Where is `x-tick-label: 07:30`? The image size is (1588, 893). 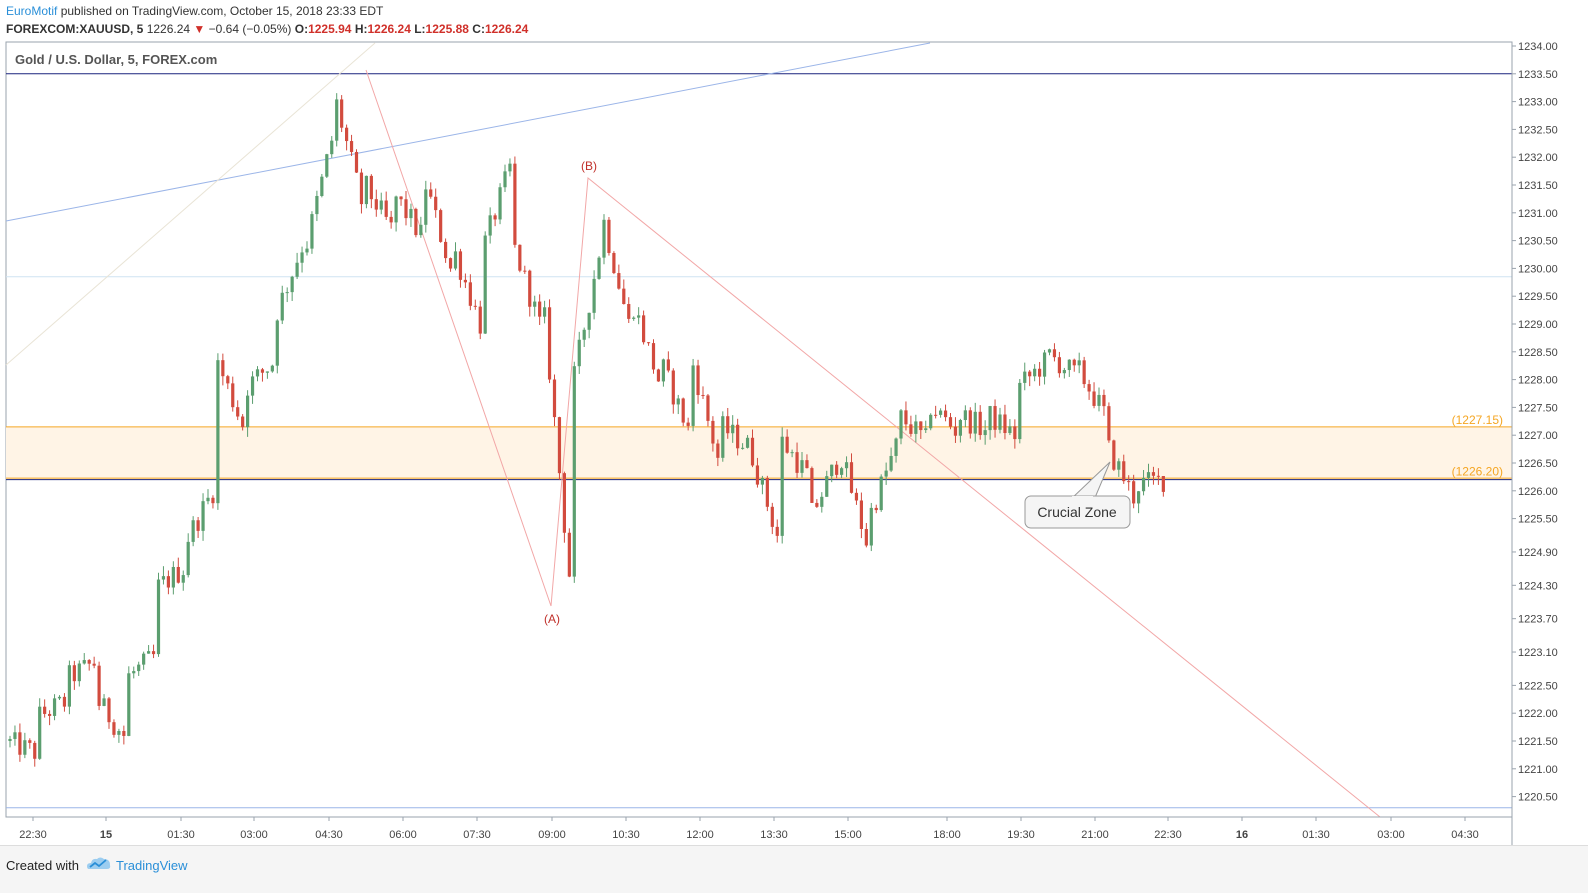
x-tick-label: 07:30 is located at coordinates (477, 835).